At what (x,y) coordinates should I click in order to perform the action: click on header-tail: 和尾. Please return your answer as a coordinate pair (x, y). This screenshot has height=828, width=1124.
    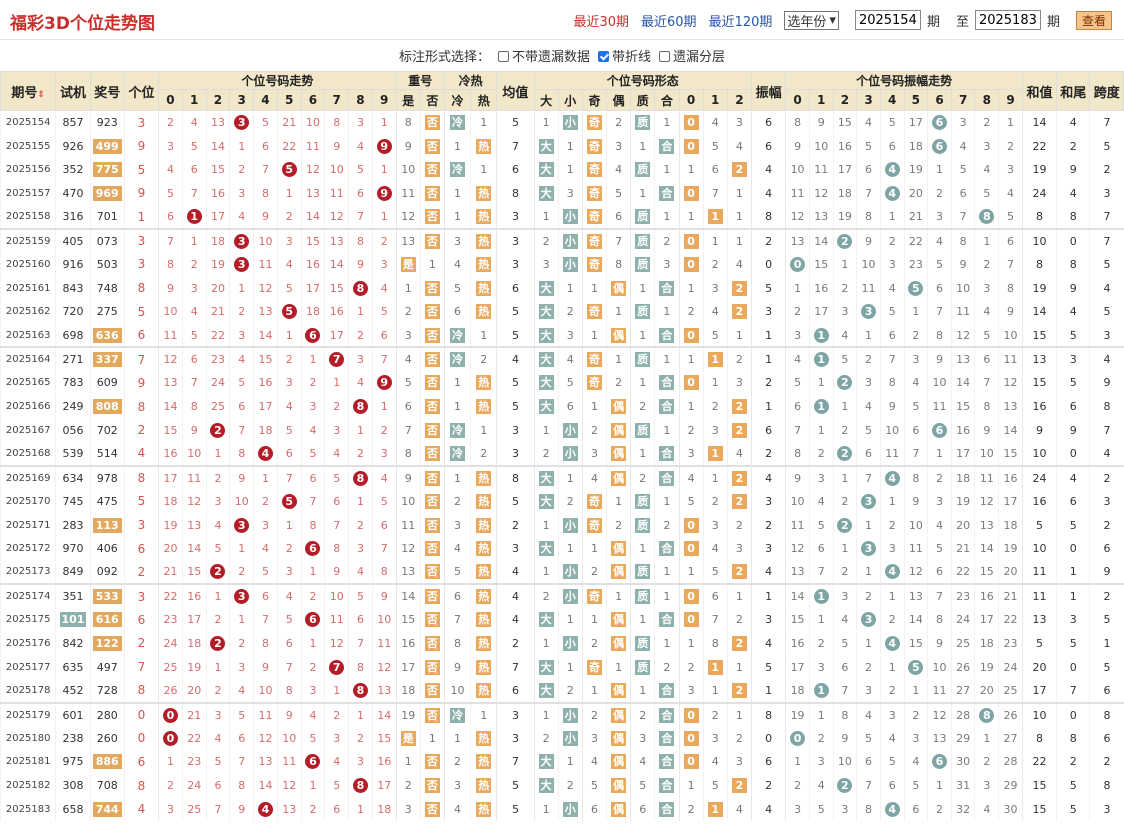
    Looking at the image, I should click on (1073, 91).